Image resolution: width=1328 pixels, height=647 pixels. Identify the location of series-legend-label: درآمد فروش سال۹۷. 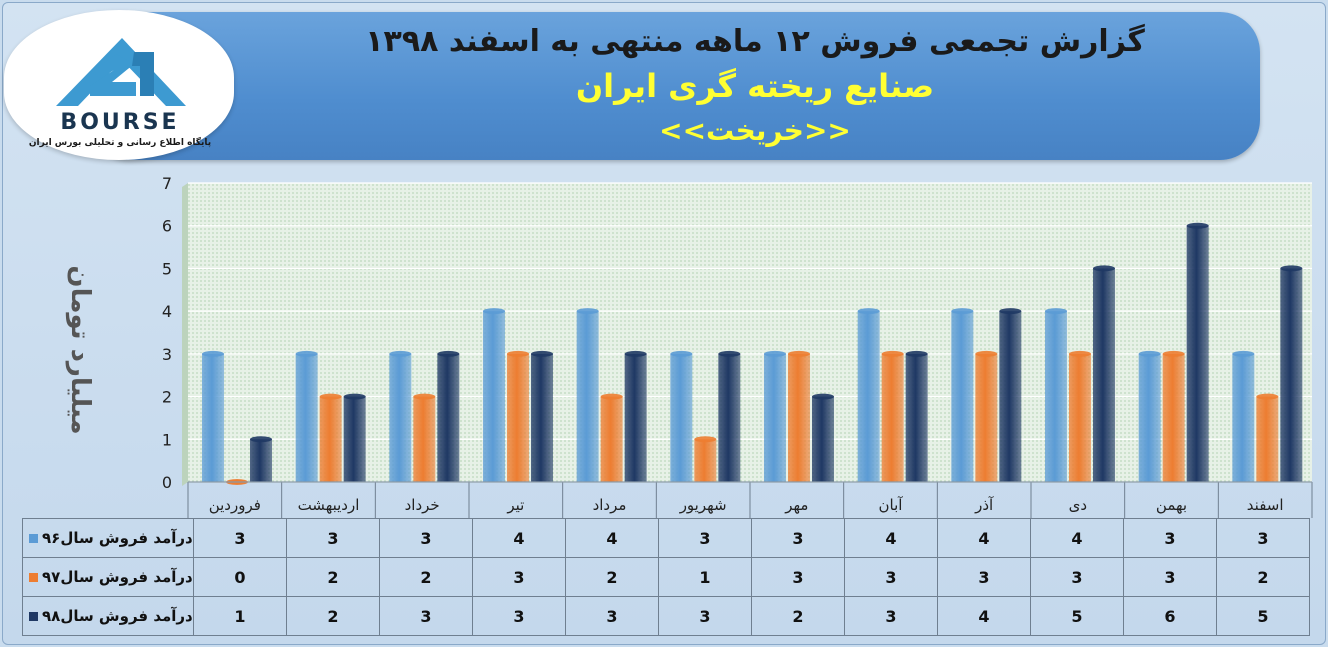
(108, 577).